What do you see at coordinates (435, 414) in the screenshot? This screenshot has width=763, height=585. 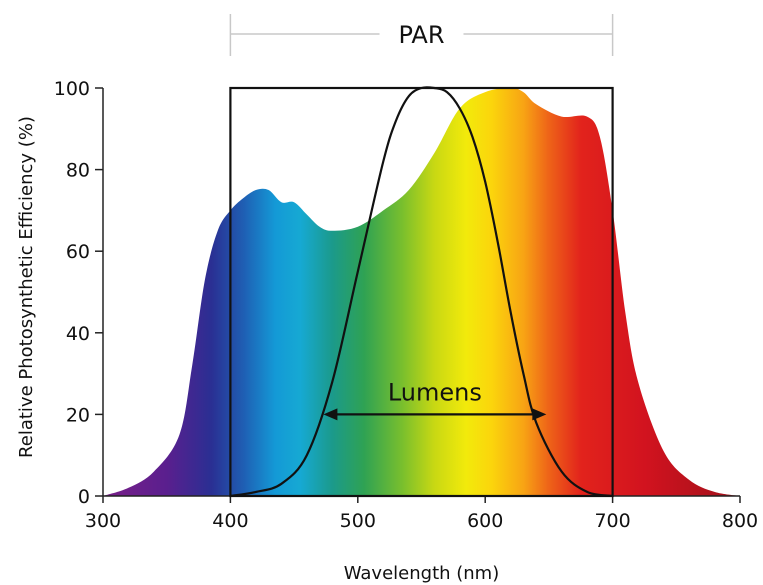 I see `lumens-arrow` at bounding box center [435, 414].